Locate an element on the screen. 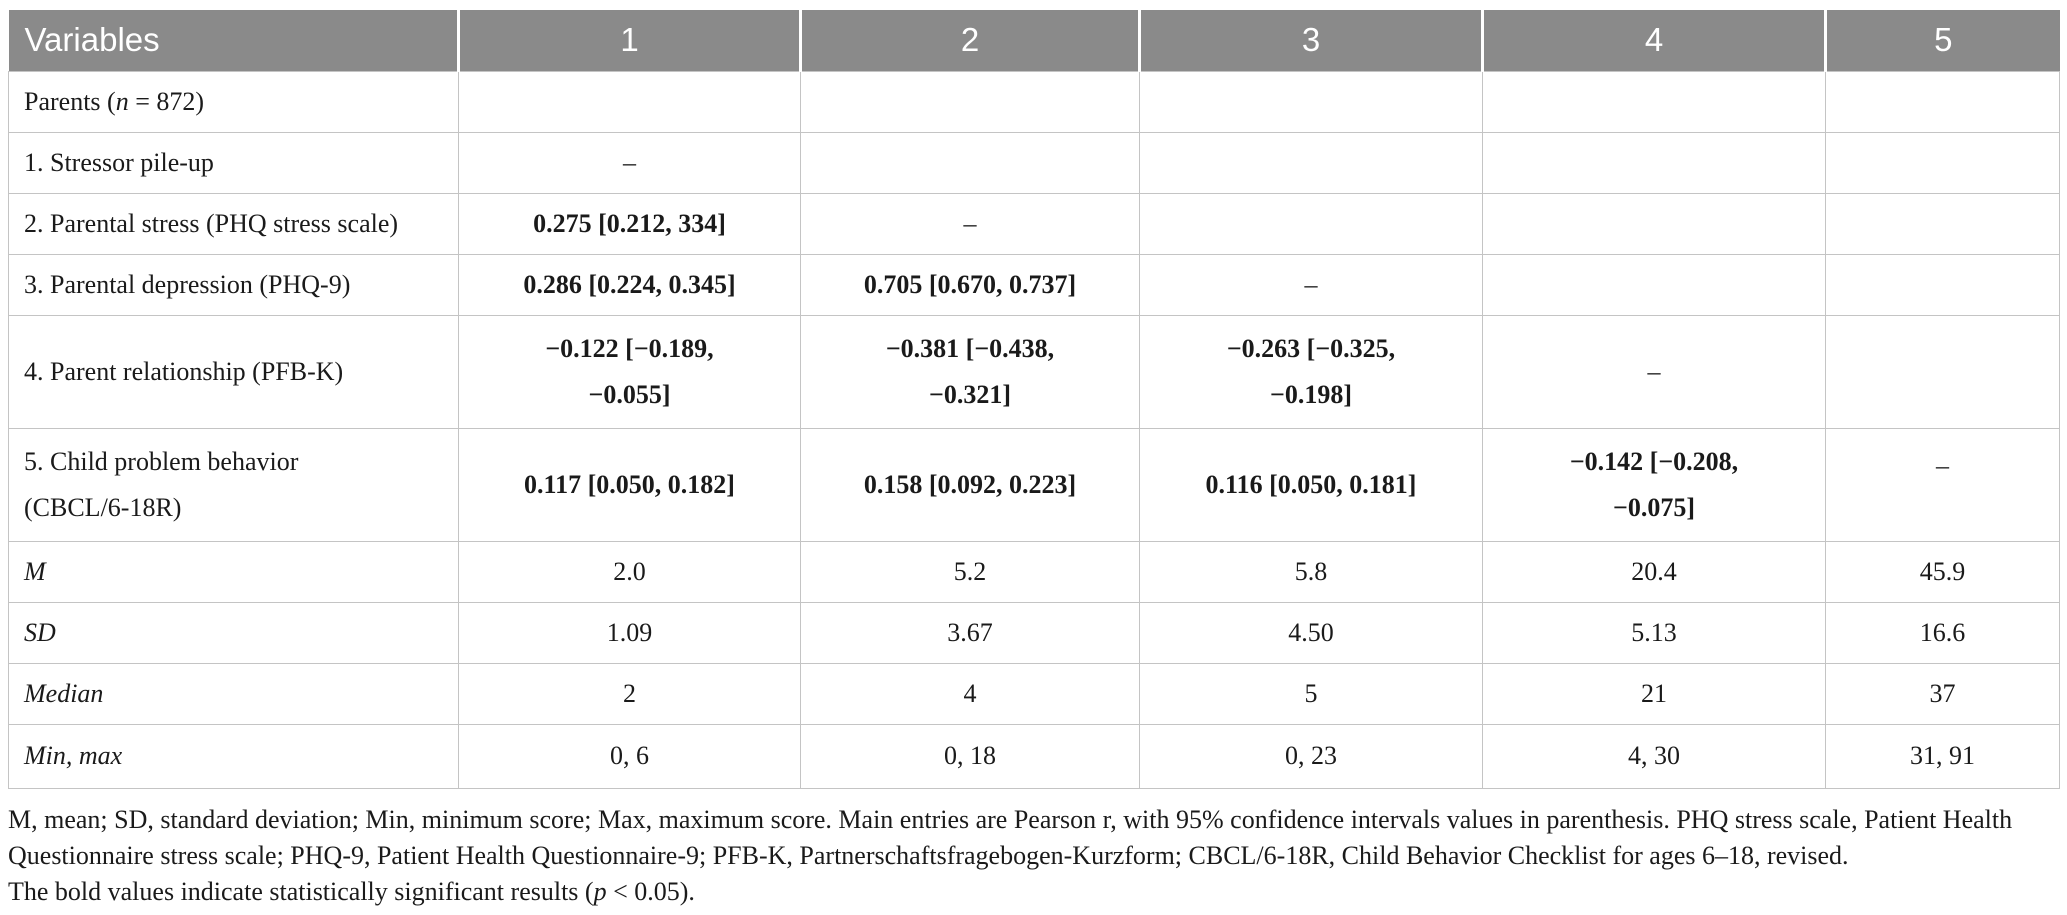 This screenshot has width=2067, height=915. column-header-1: 1 is located at coordinates (629, 40).